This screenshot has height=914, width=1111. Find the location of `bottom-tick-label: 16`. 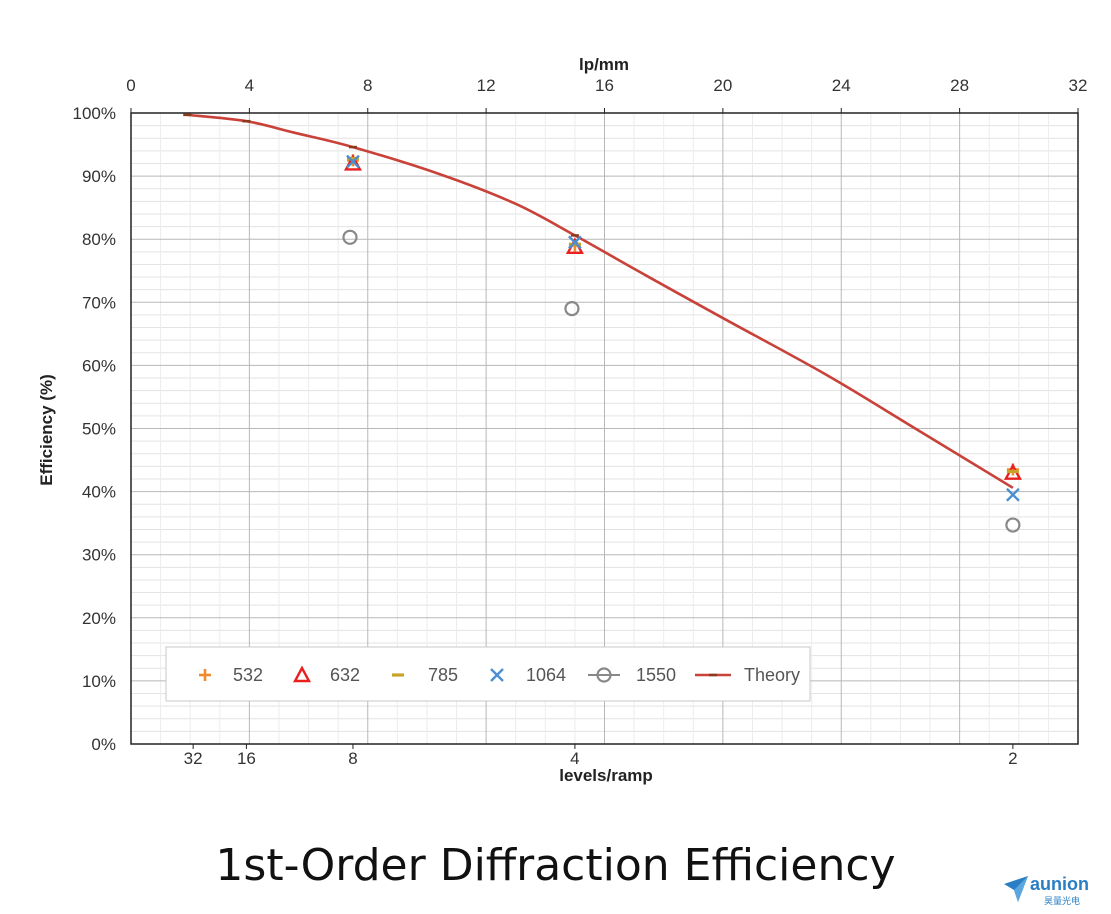

bottom-tick-label: 16 is located at coordinates (246, 758).